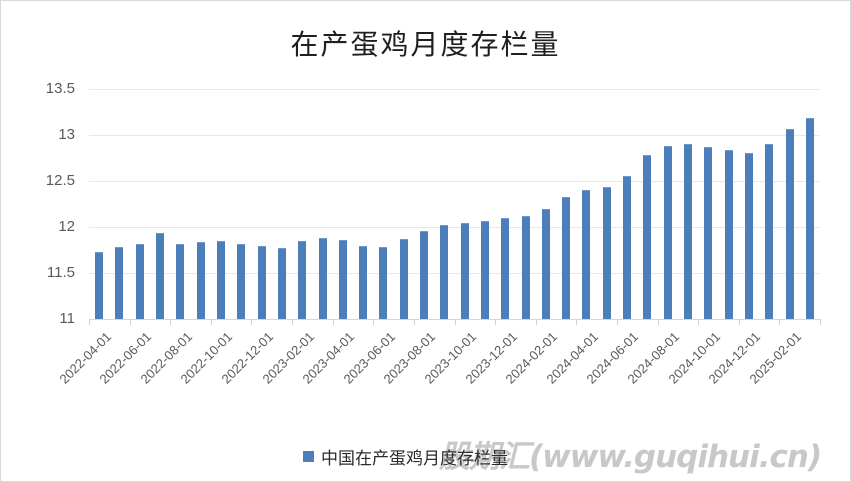  What do you see at coordinates (66, 134) in the screenshot?
I see `y-axis-label-13: 13` at bounding box center [66, 134].